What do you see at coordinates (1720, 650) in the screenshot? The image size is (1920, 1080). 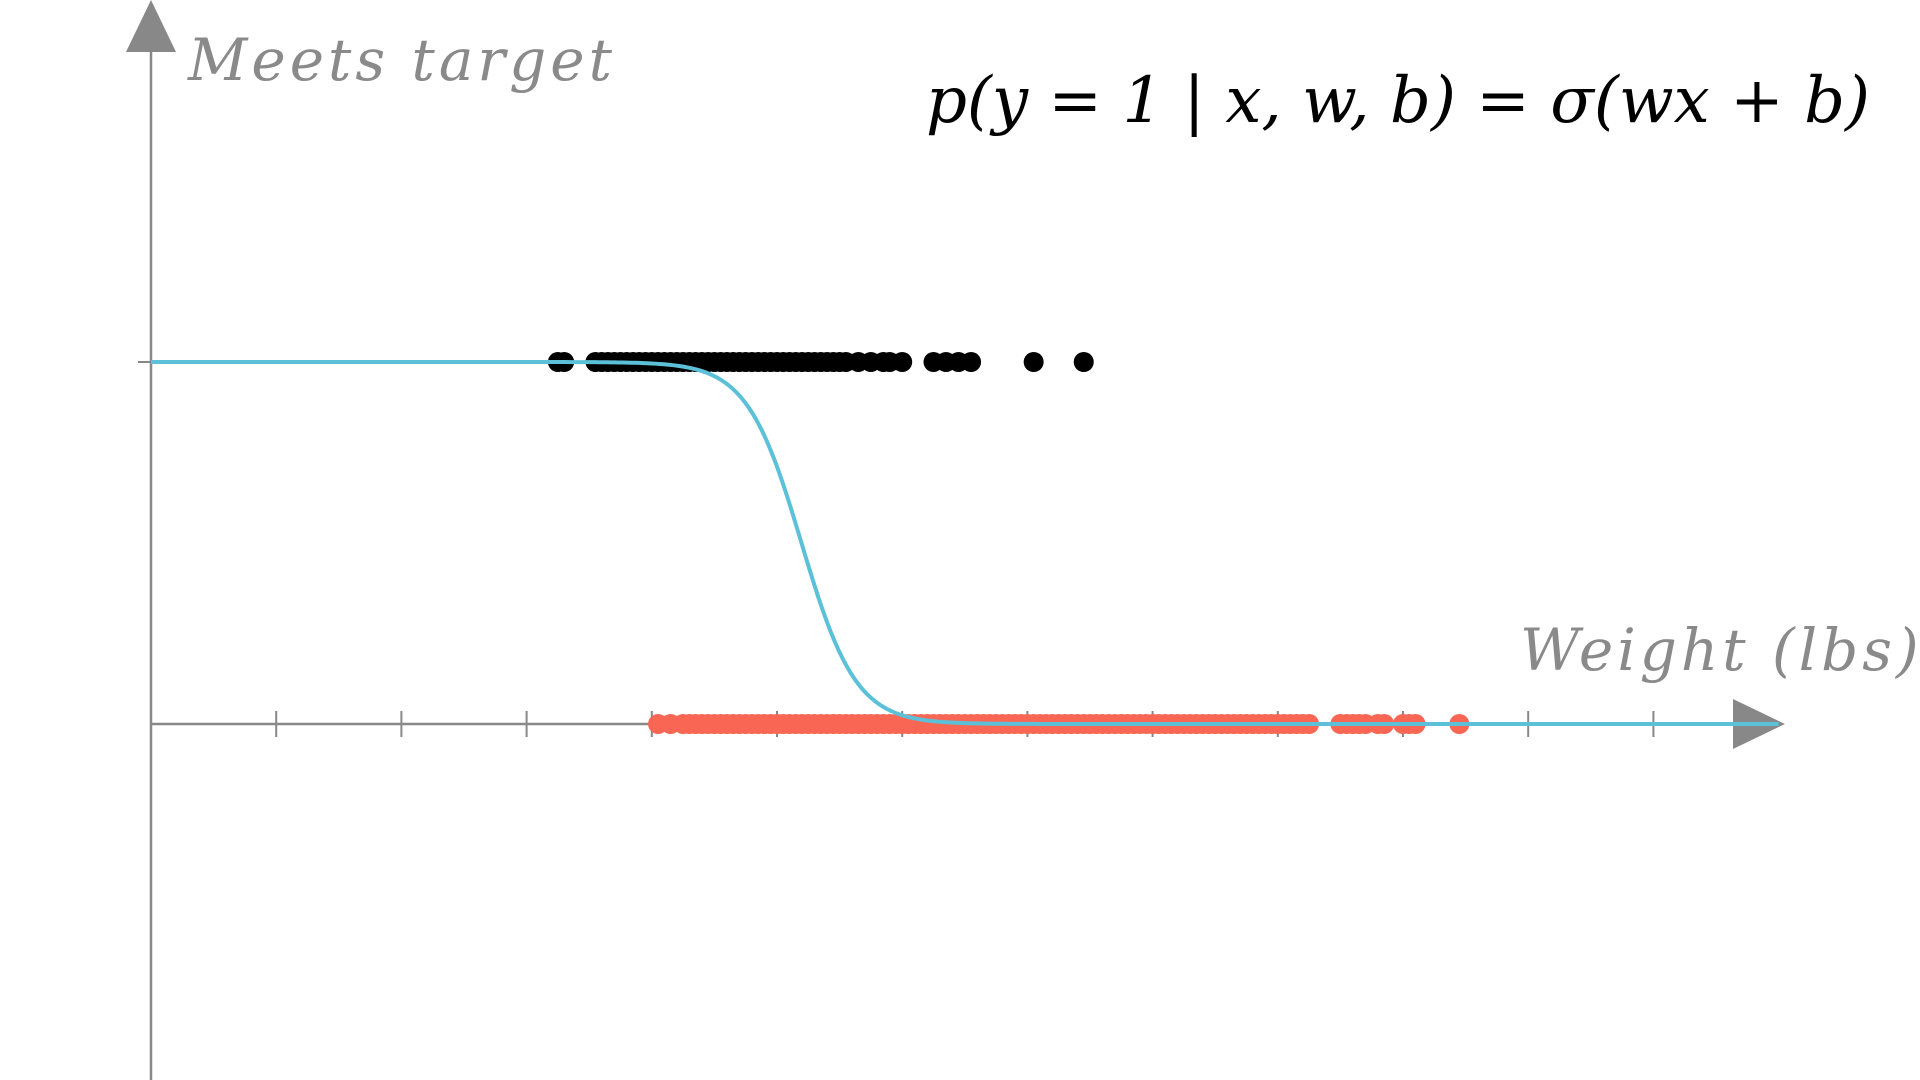 I see `x-axis-label: Weight (lbs)` at bounding box center [1720, 650].